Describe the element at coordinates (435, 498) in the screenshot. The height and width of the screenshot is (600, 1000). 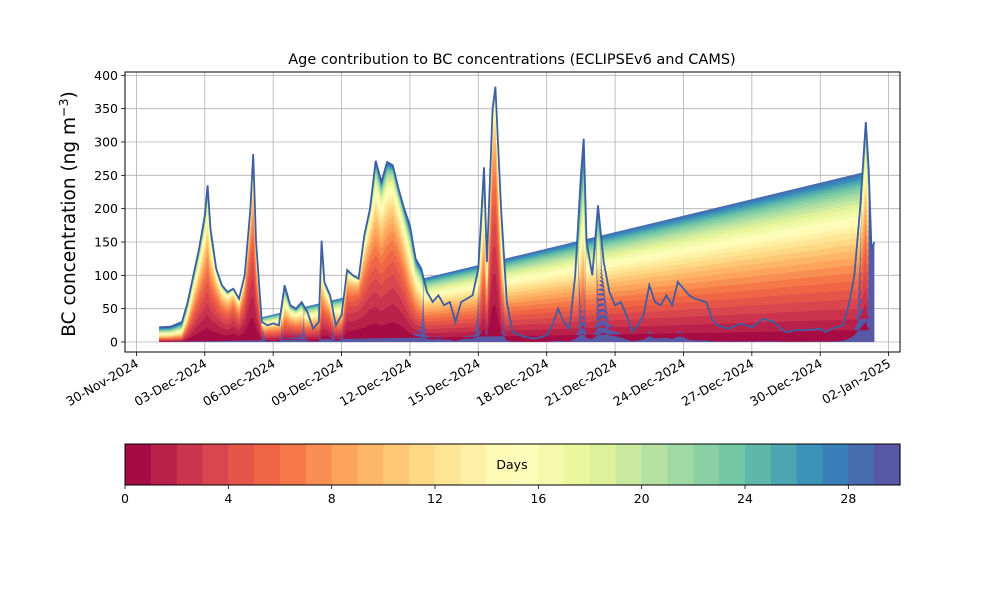
I see `colorbar-tick-label: 12` at that location.